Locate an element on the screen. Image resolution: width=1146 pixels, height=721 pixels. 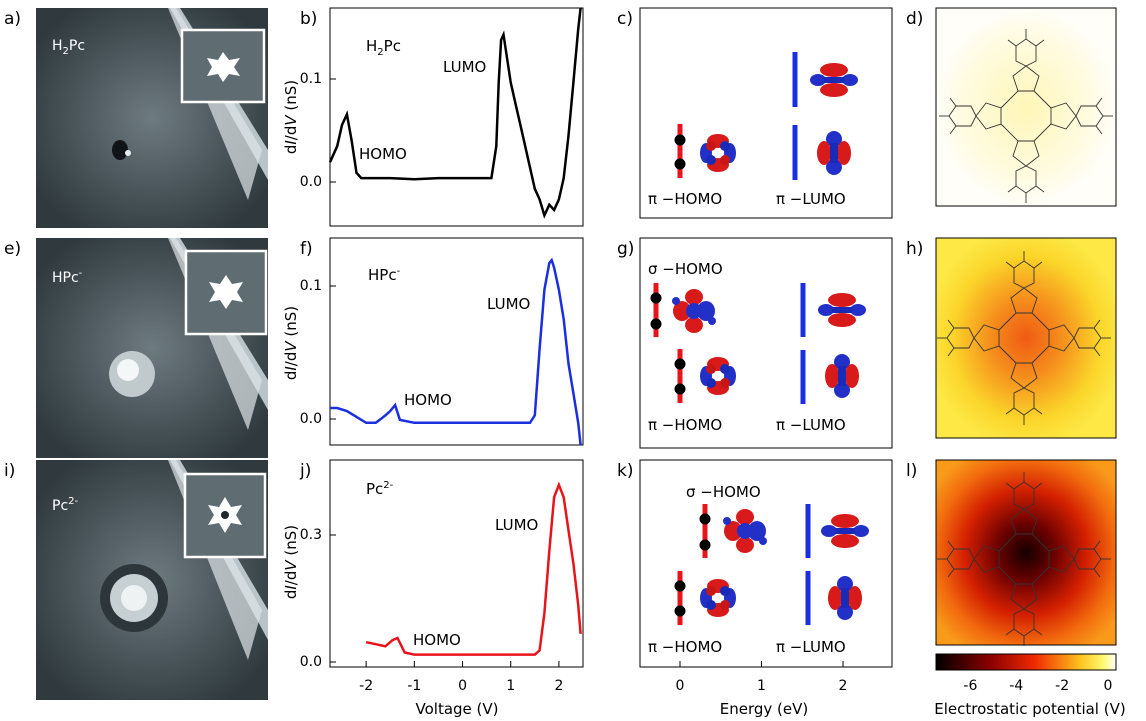
colorbar-tick-label: 0 is located at coordinates (1108, 686).